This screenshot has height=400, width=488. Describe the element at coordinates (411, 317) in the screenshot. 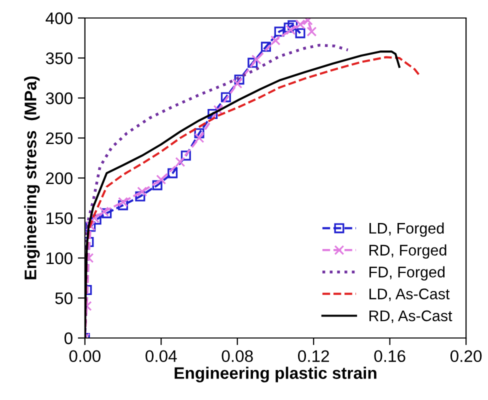

I see `legend-label: RD, As-Cast` at that location.